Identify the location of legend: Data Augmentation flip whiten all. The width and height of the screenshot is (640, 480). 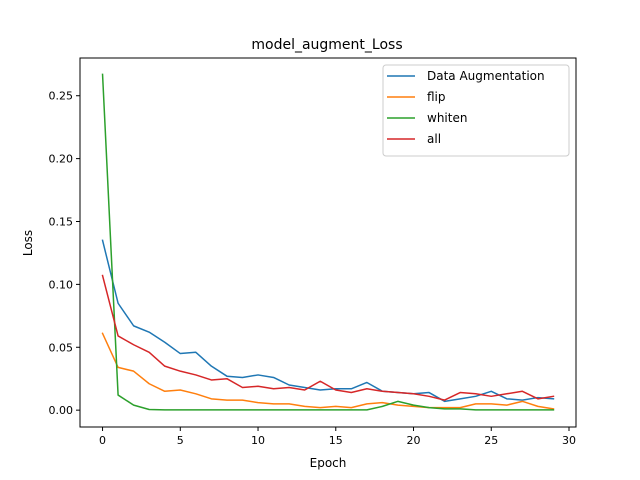
(476, 110).